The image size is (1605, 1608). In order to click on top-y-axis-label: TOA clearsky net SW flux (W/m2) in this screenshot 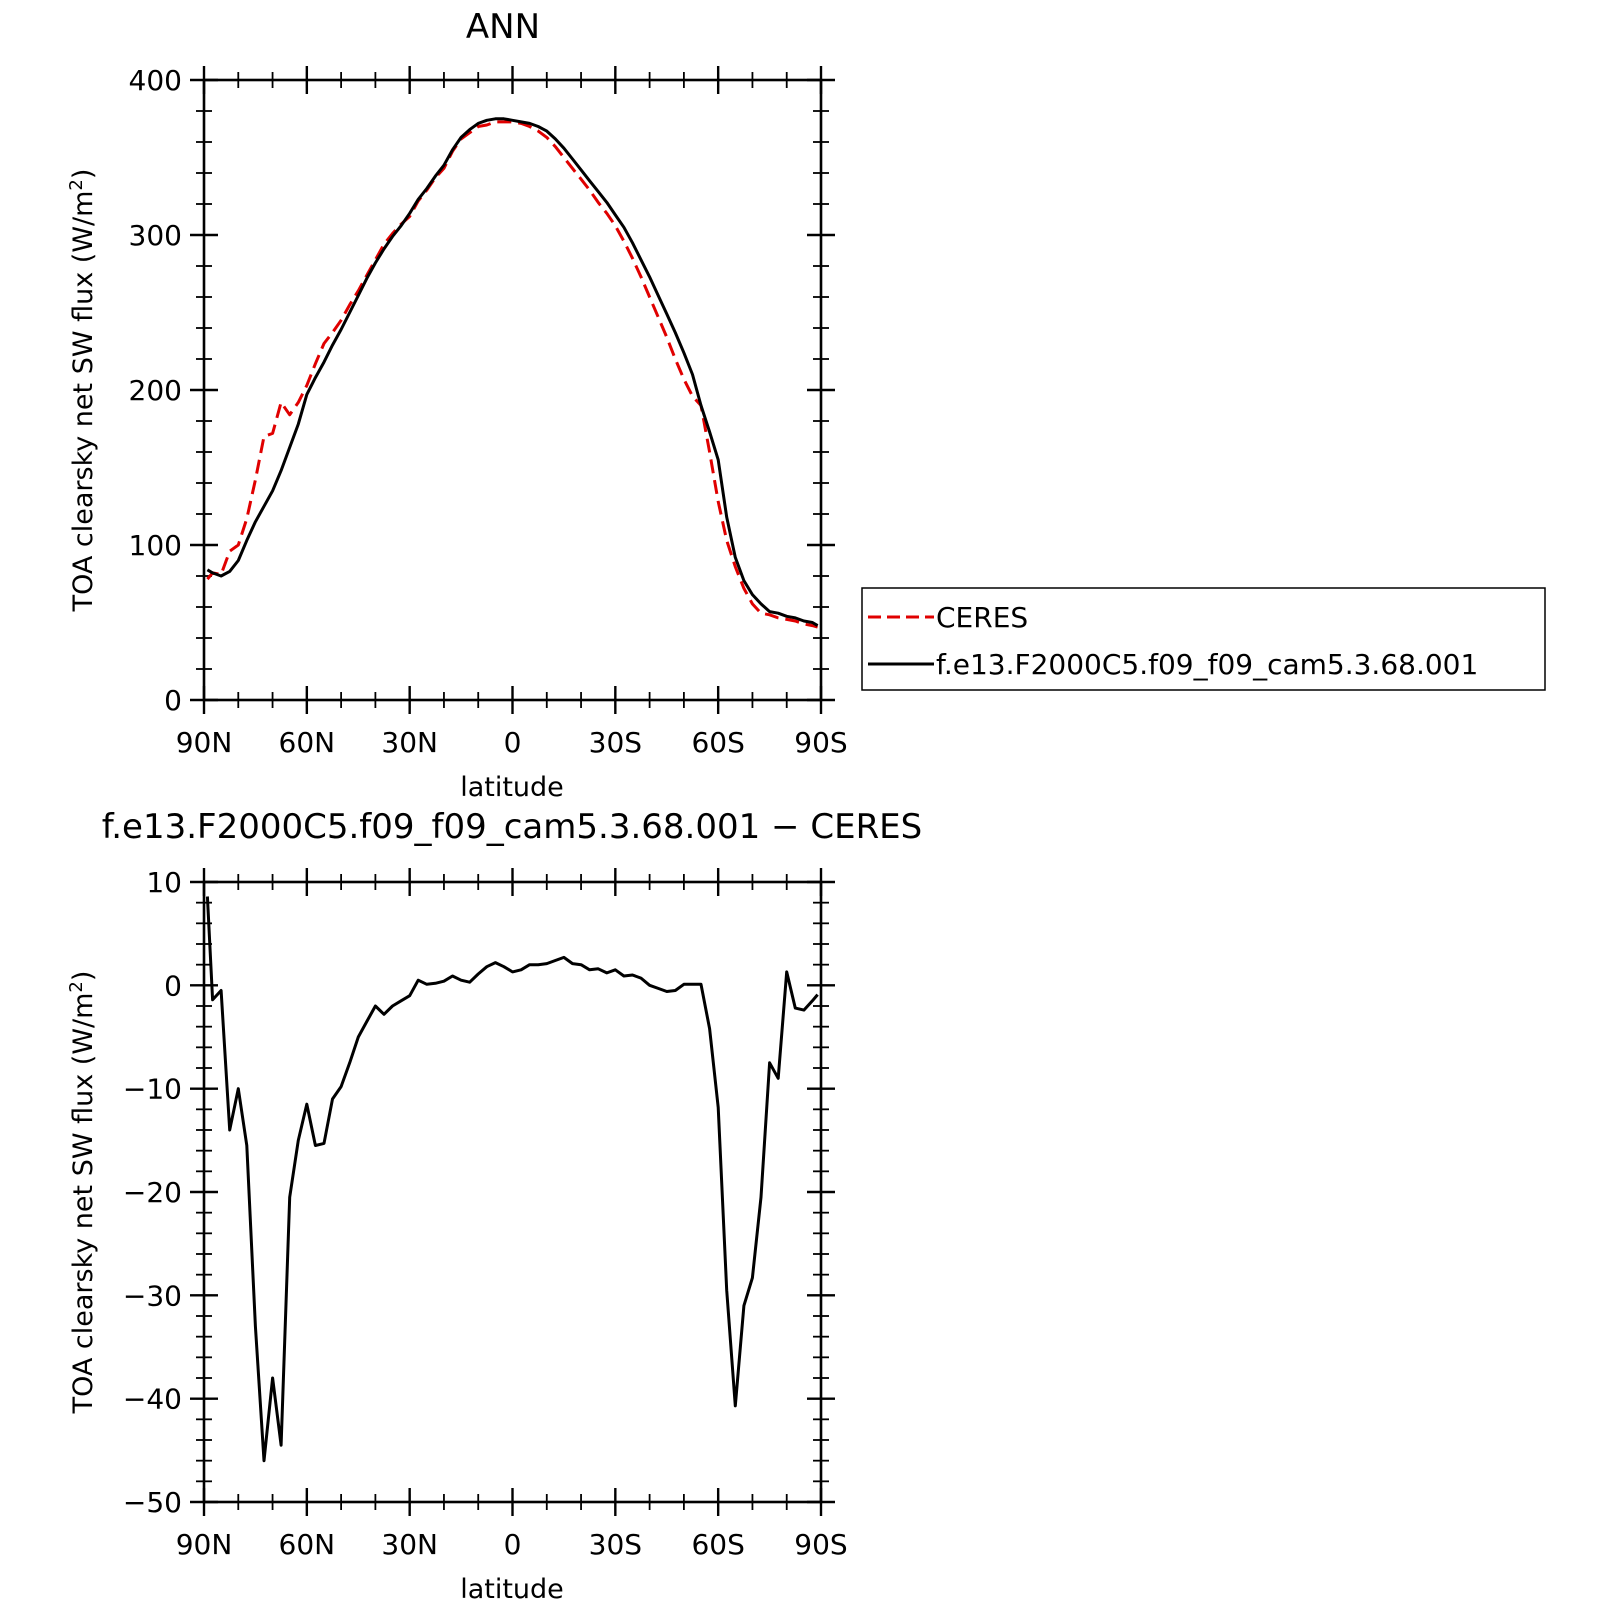, I will do `click(82, 391)`.